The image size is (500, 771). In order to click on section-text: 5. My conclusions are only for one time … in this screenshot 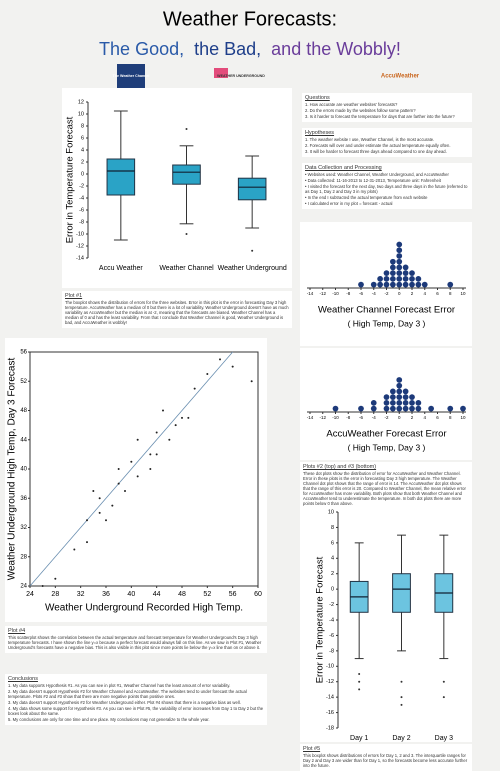, I will do `click(109, 719)`.